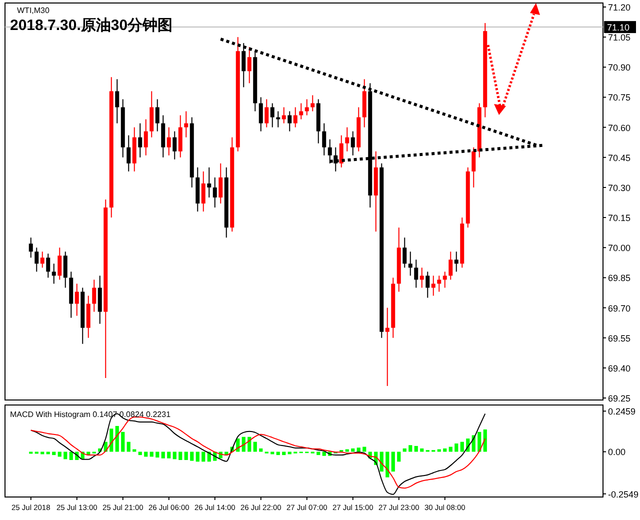 This screenshot has width=640, height=520. What do you see at coordinates (619, 398) in the screenshot?
I see `y-tick-label: 69.25` at bounding box center [619, 398].